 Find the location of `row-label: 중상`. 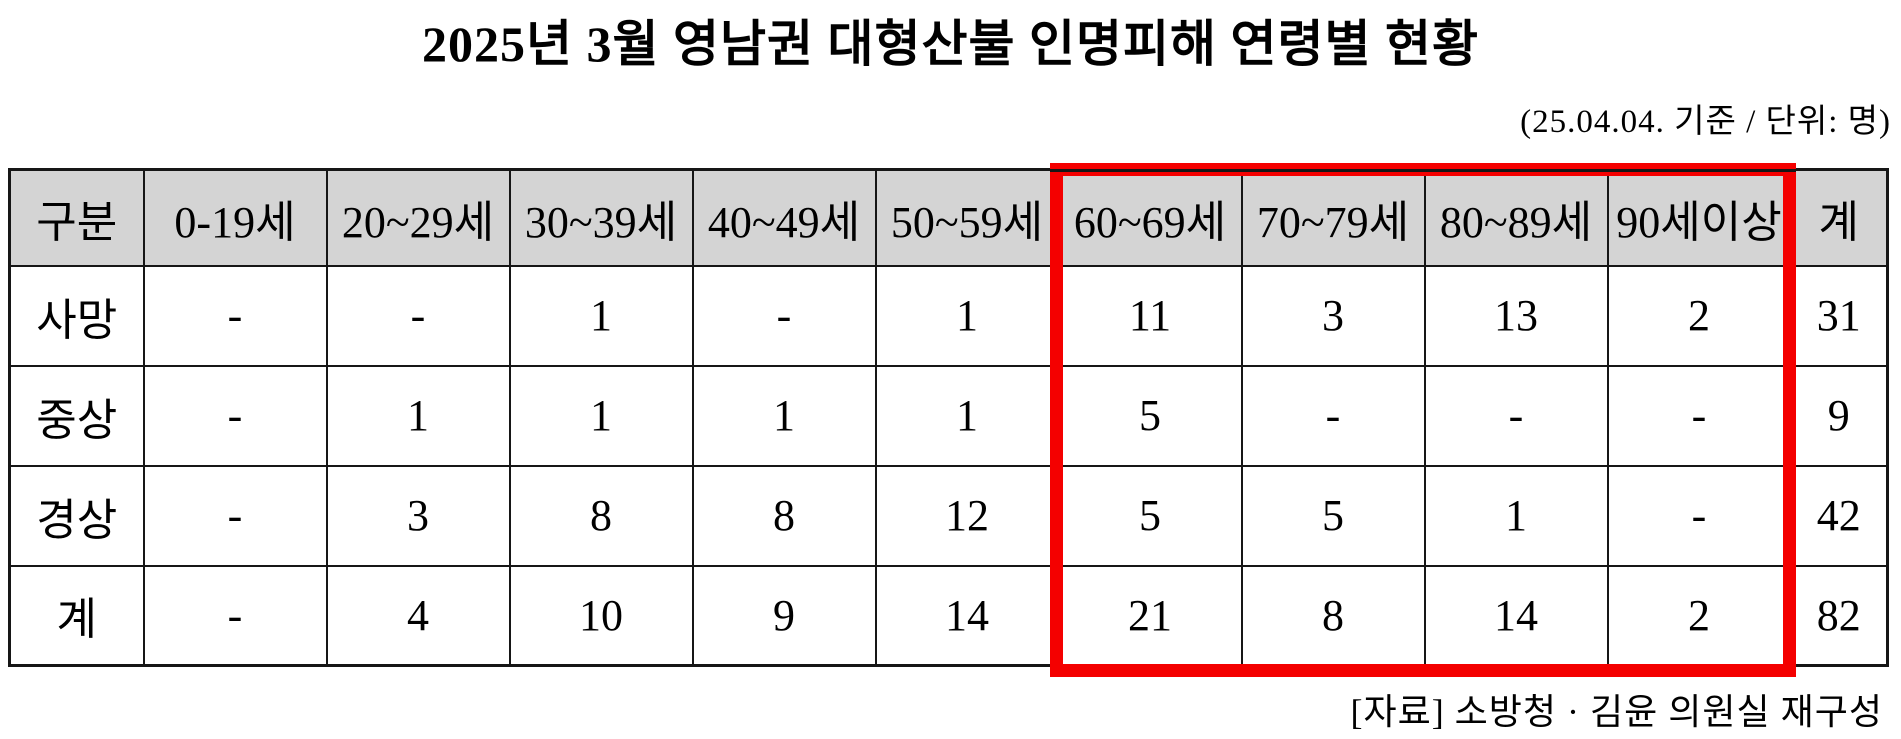

row-label: 중상 is located at coordinates (76, 415).